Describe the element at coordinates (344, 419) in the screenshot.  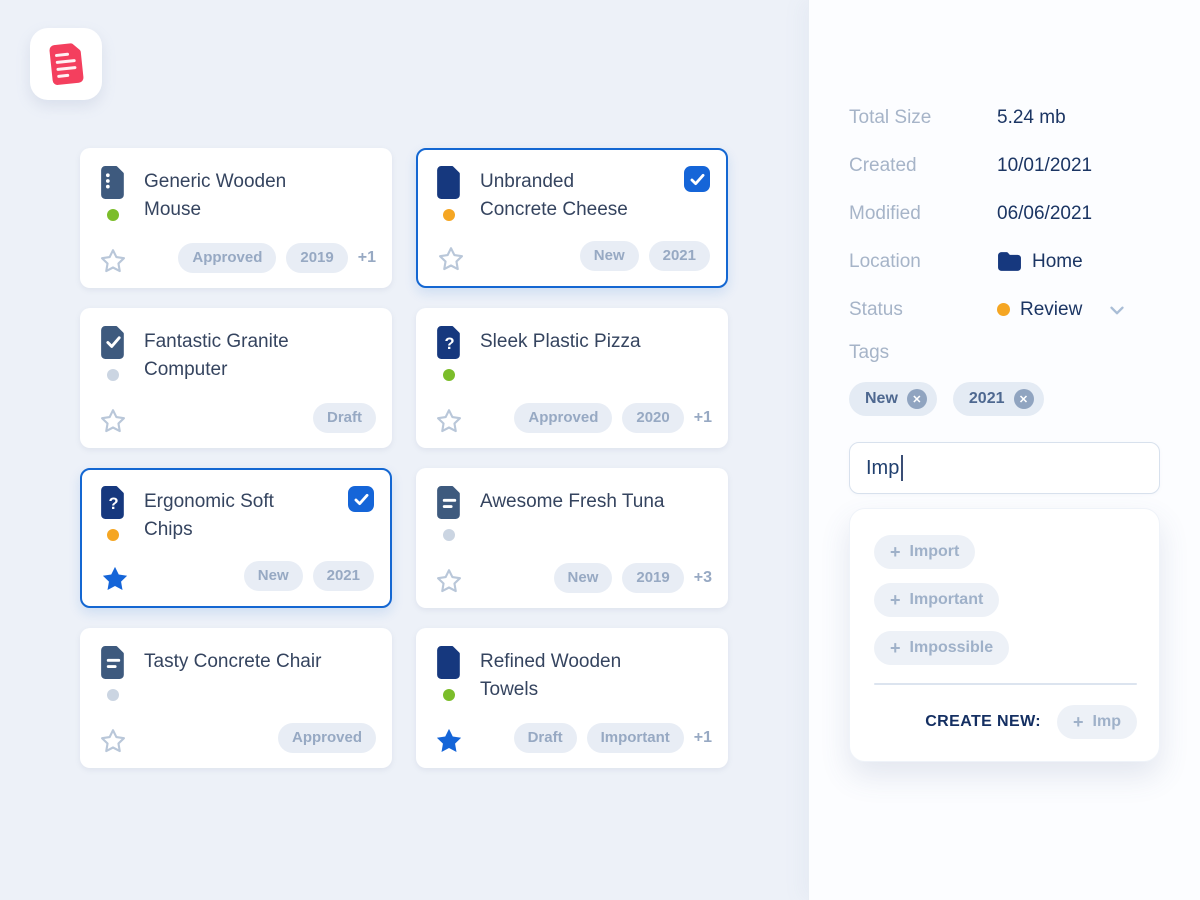
I see `file-badges: Draft` at that location.